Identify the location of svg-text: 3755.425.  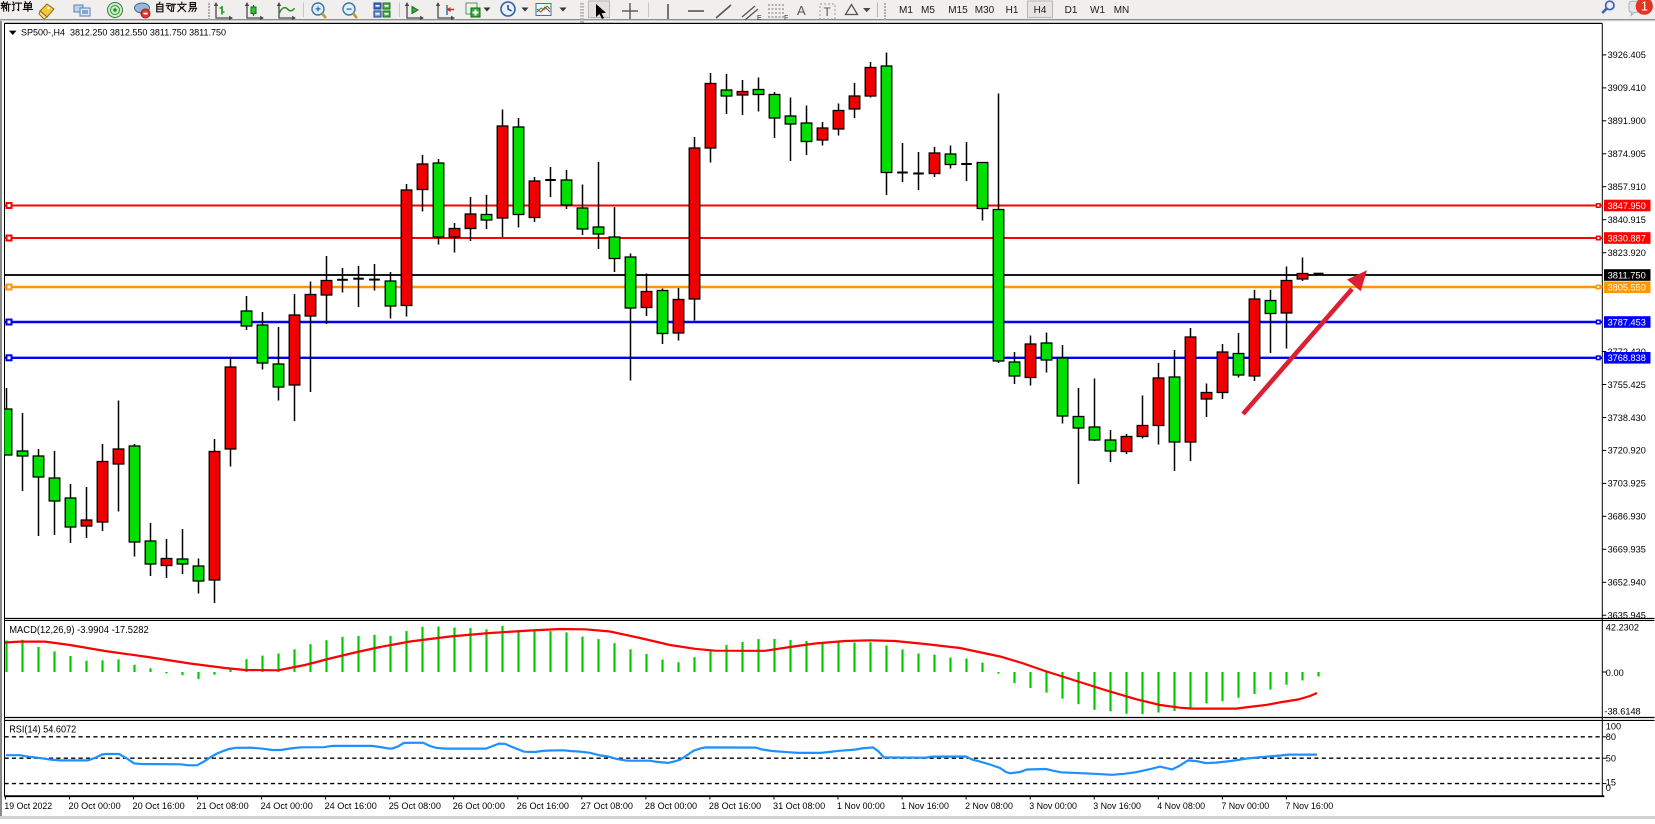
(1627, 385).